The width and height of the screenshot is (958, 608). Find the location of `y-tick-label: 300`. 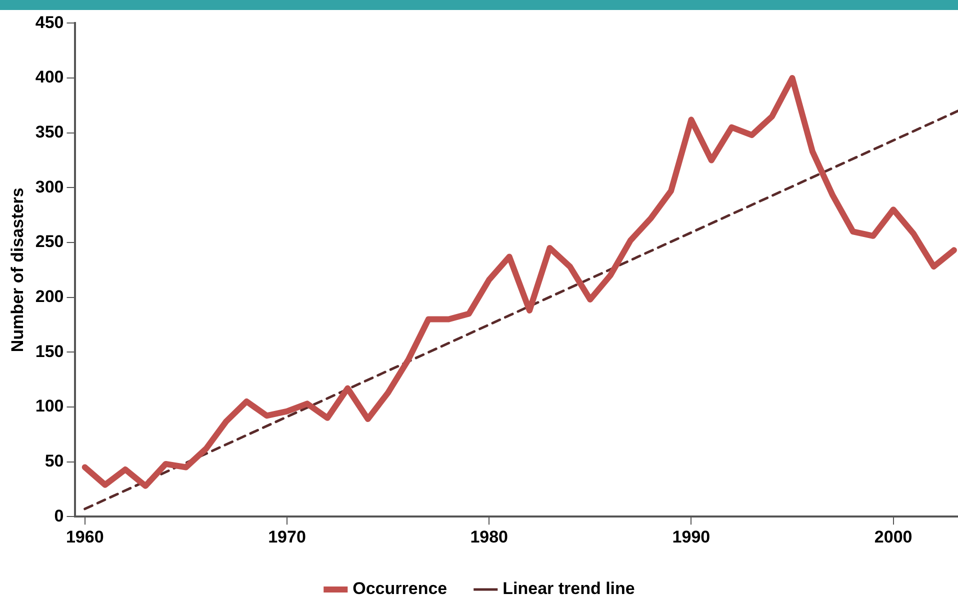

y-tick-label: 300 is located at coordinates (49, 186).